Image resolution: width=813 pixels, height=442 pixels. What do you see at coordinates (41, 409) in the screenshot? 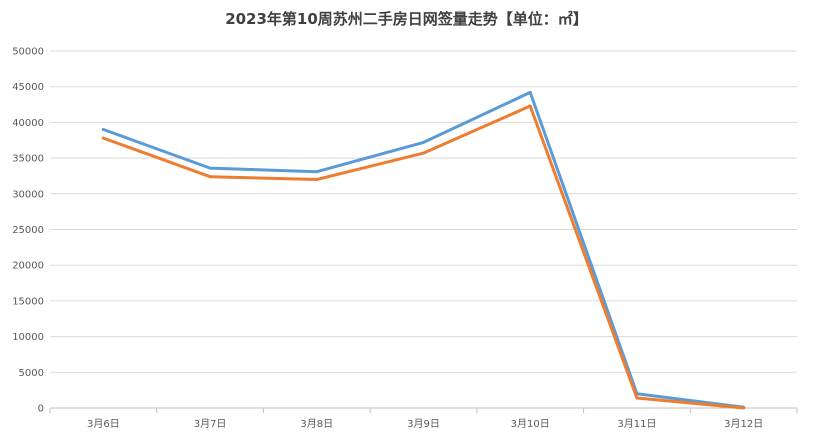
I see `y-tick-label: 0` at bounding box center [41, 409].